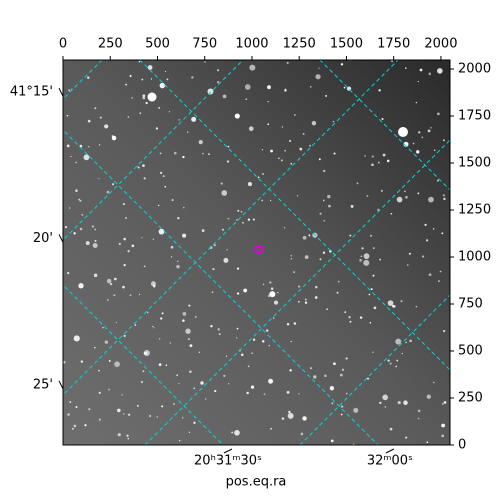 This screenshot has height=504, width=500. Describe the element at coordinates (228, 451) in the screenshot. I see `ra-tick` at that location.